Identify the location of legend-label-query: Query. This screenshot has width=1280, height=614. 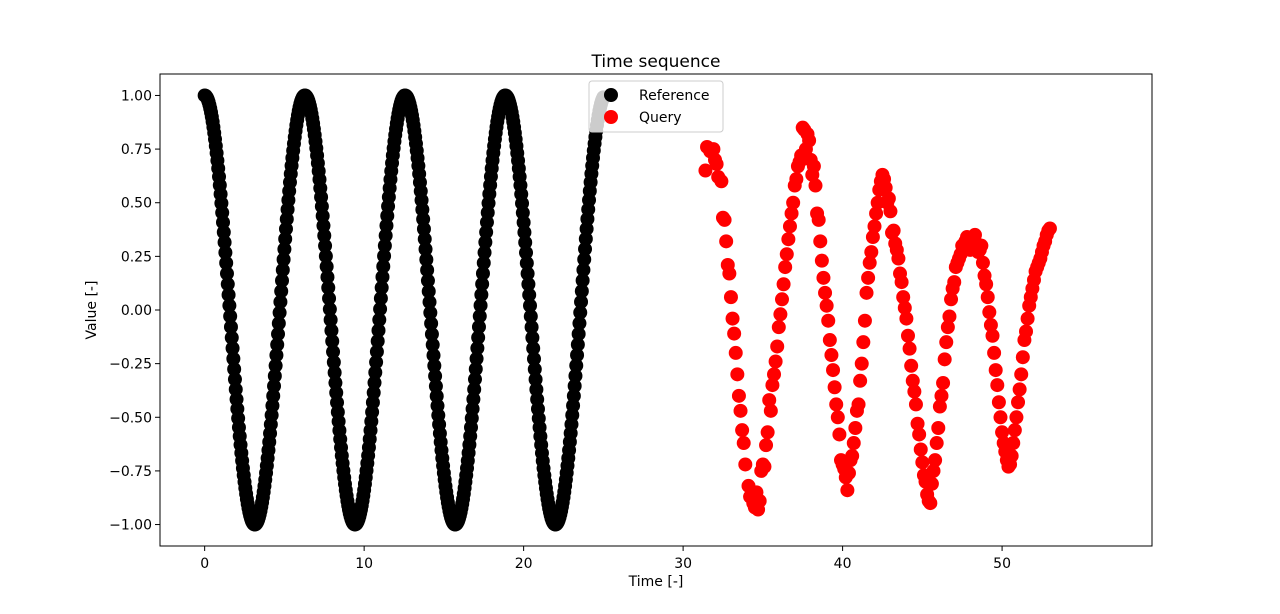
(660, 118).